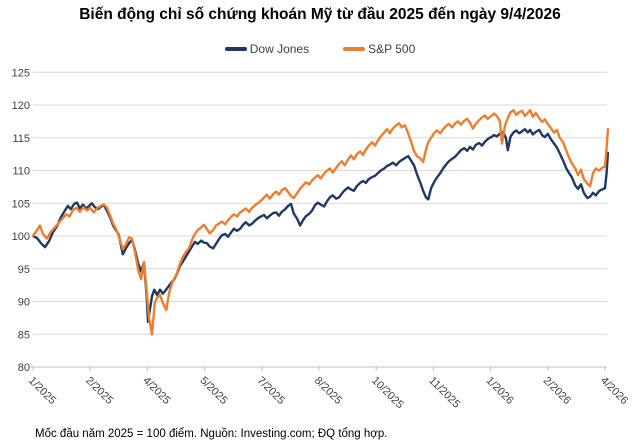 The image size is (640, 446). What do you see at coordinates (213, 391) in the screenshot?
I see `x-axis-tick-label: 5/2025` at bounding box center [213, 391].